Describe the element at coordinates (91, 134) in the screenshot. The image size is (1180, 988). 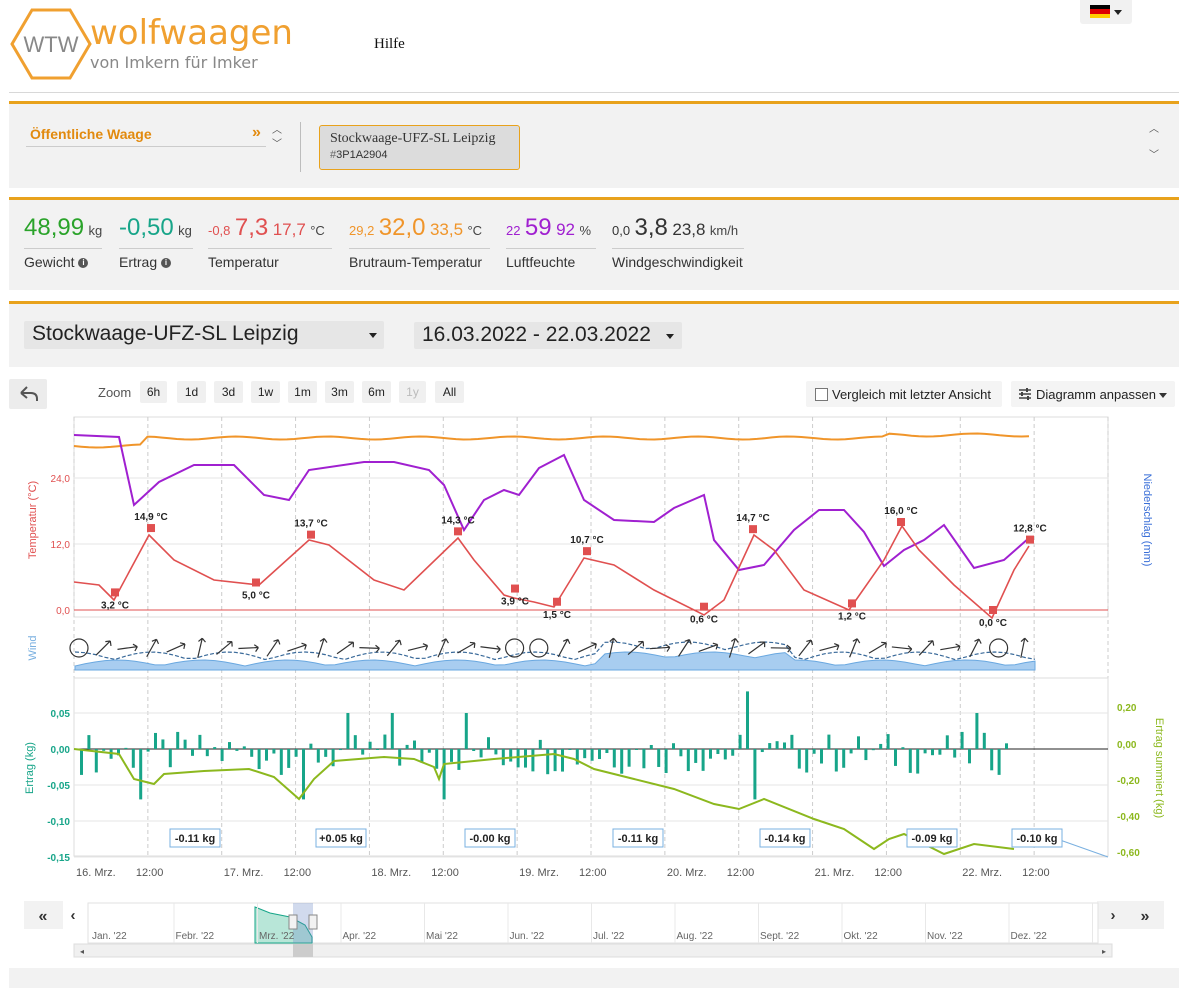
I see `scale-group-label: Öffentliche Waage` at that location.